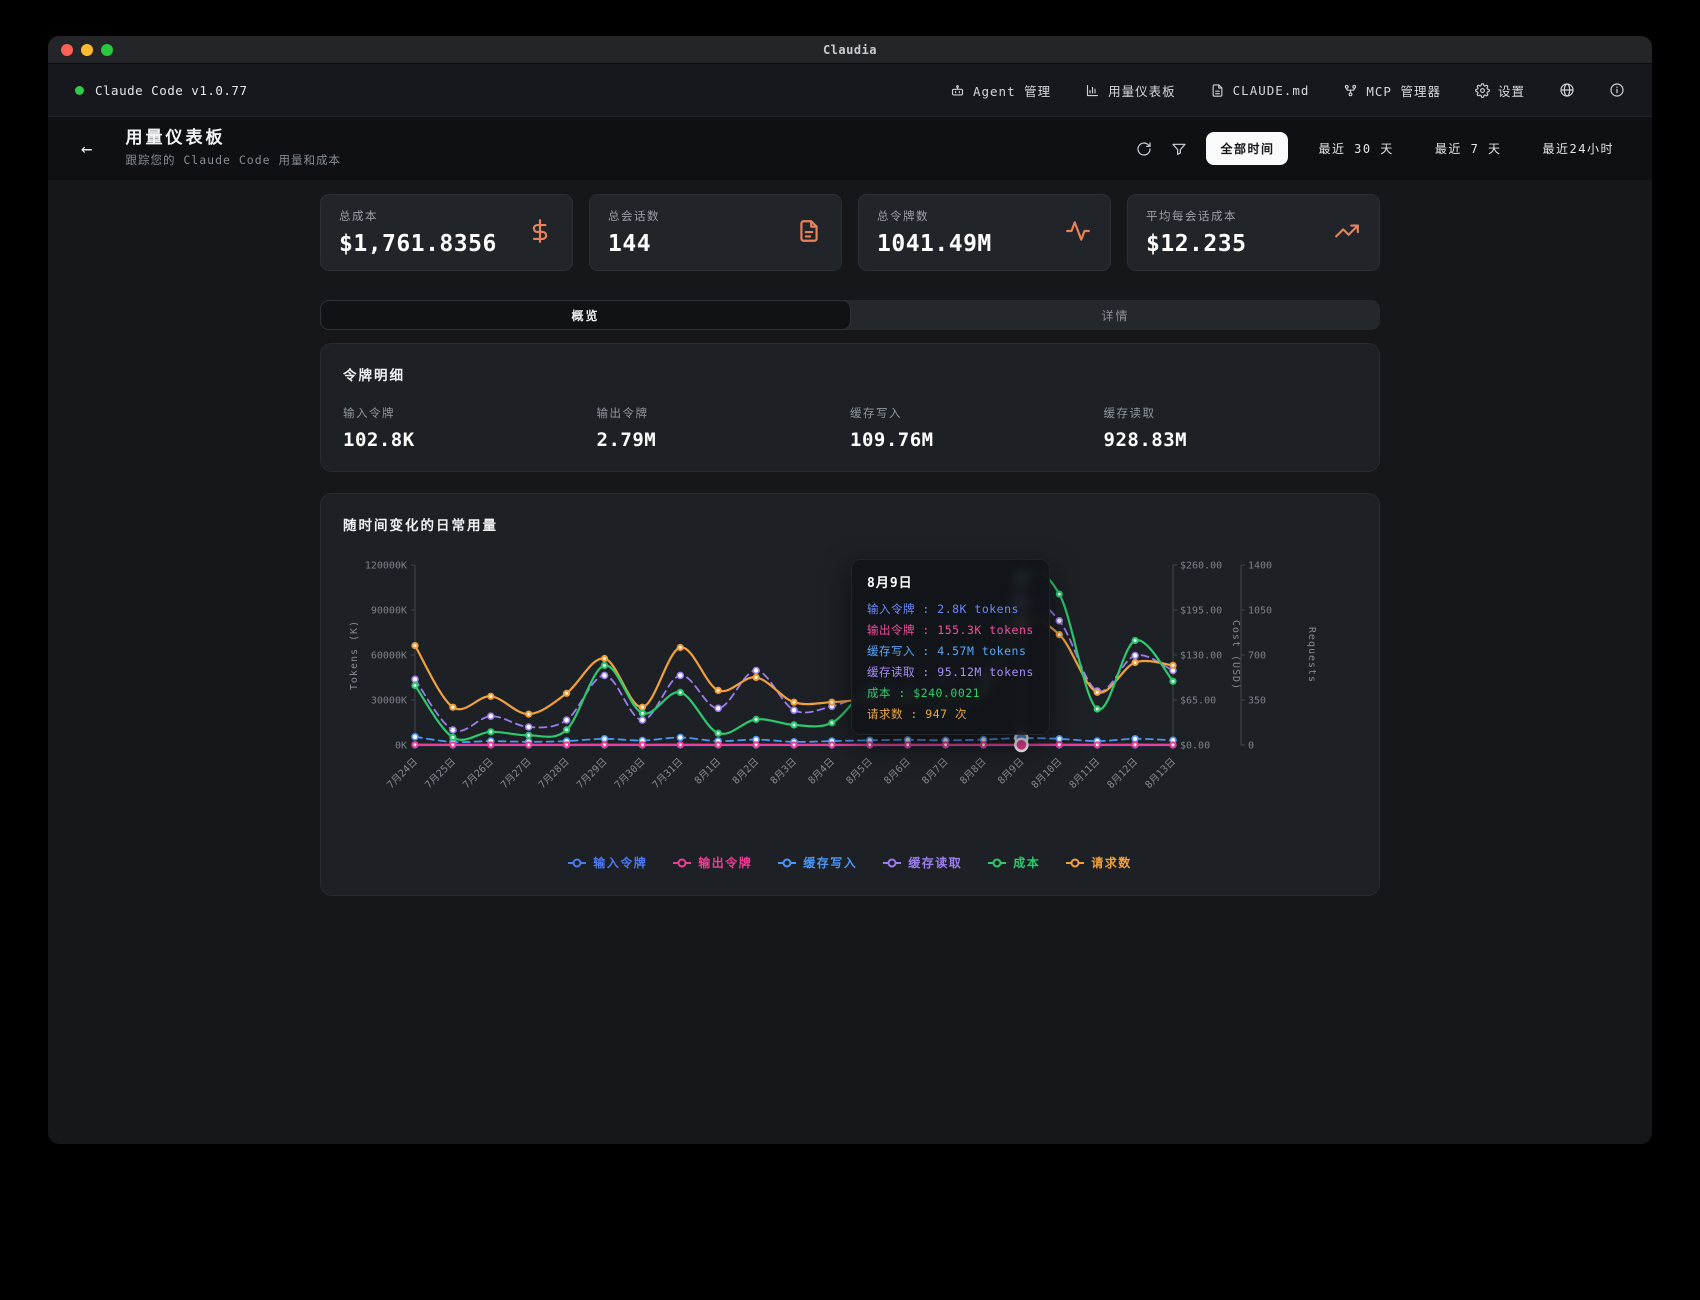 The width and height of the screenshot is (1700, 1300). What do you see at coordinates (1257, 656) in the screenshot?
I see `svg-text: 700` at bounding box center [1257, 656].